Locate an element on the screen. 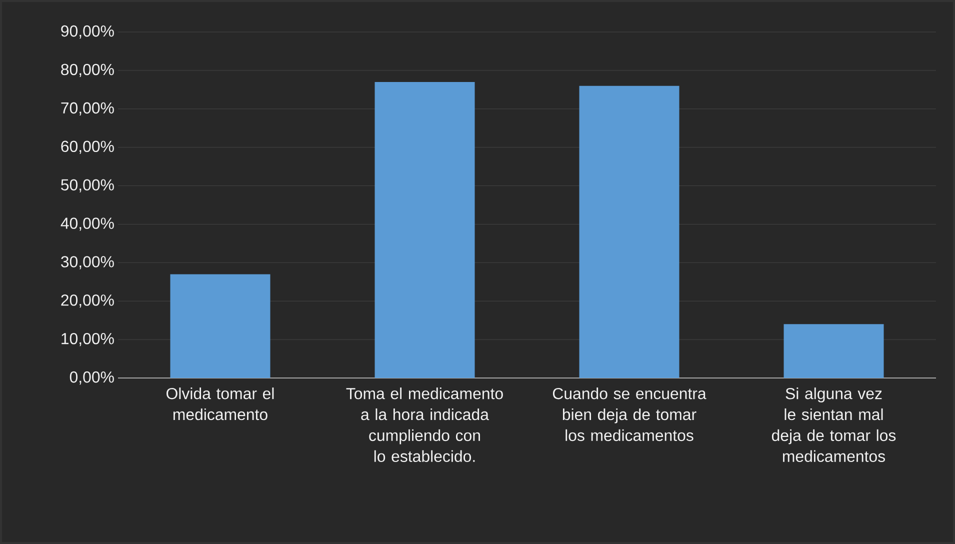 Image resolution: width=955 pixels, height=544 pixels. y-tick-label: 0,00% is located at coordinates (92, 378).